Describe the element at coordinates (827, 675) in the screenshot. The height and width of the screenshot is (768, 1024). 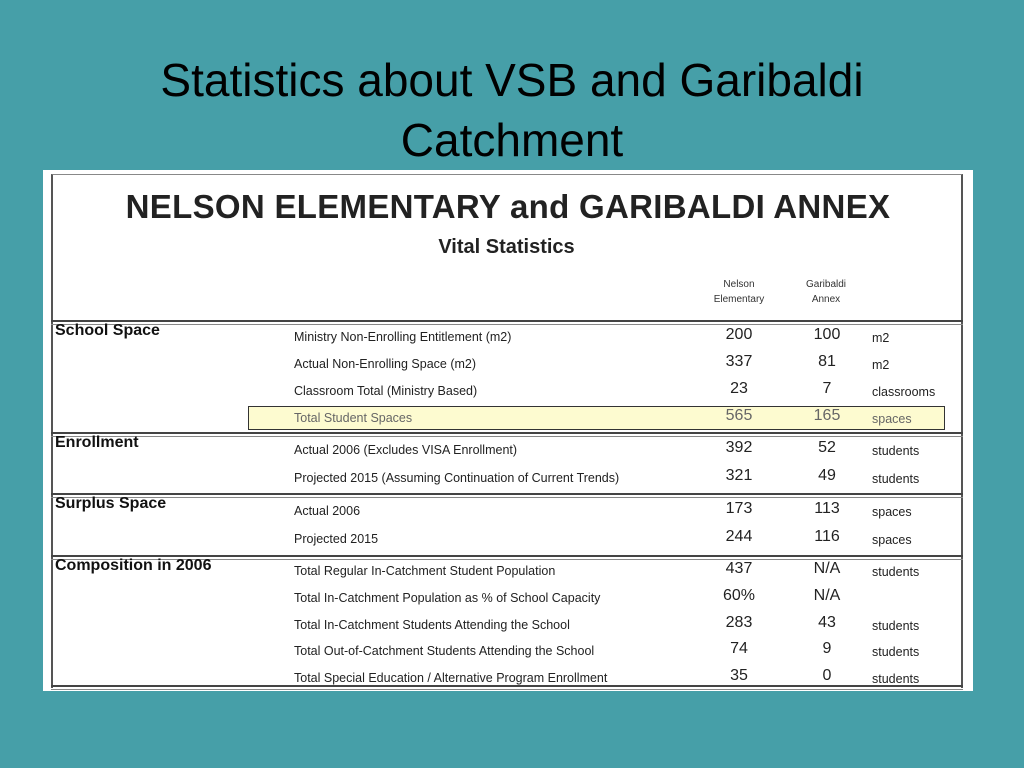
I see `garibaldi-value: 0` at that location.